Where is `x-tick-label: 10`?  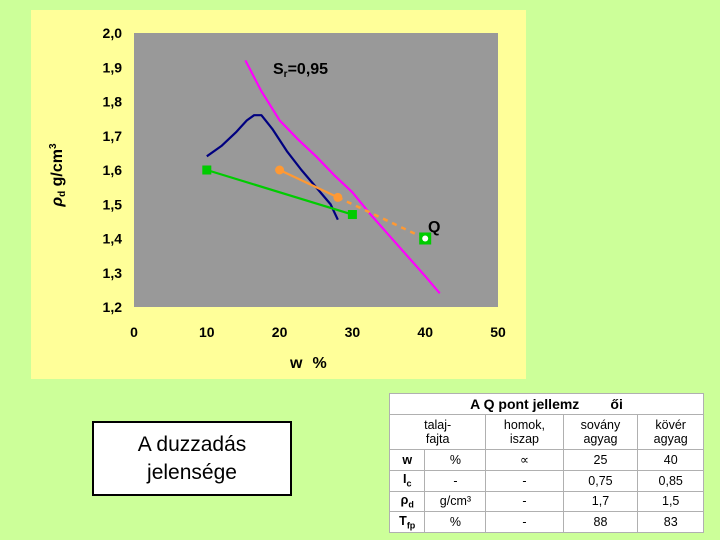
x-tick-label: 10 is located at coordinates (207, 332).